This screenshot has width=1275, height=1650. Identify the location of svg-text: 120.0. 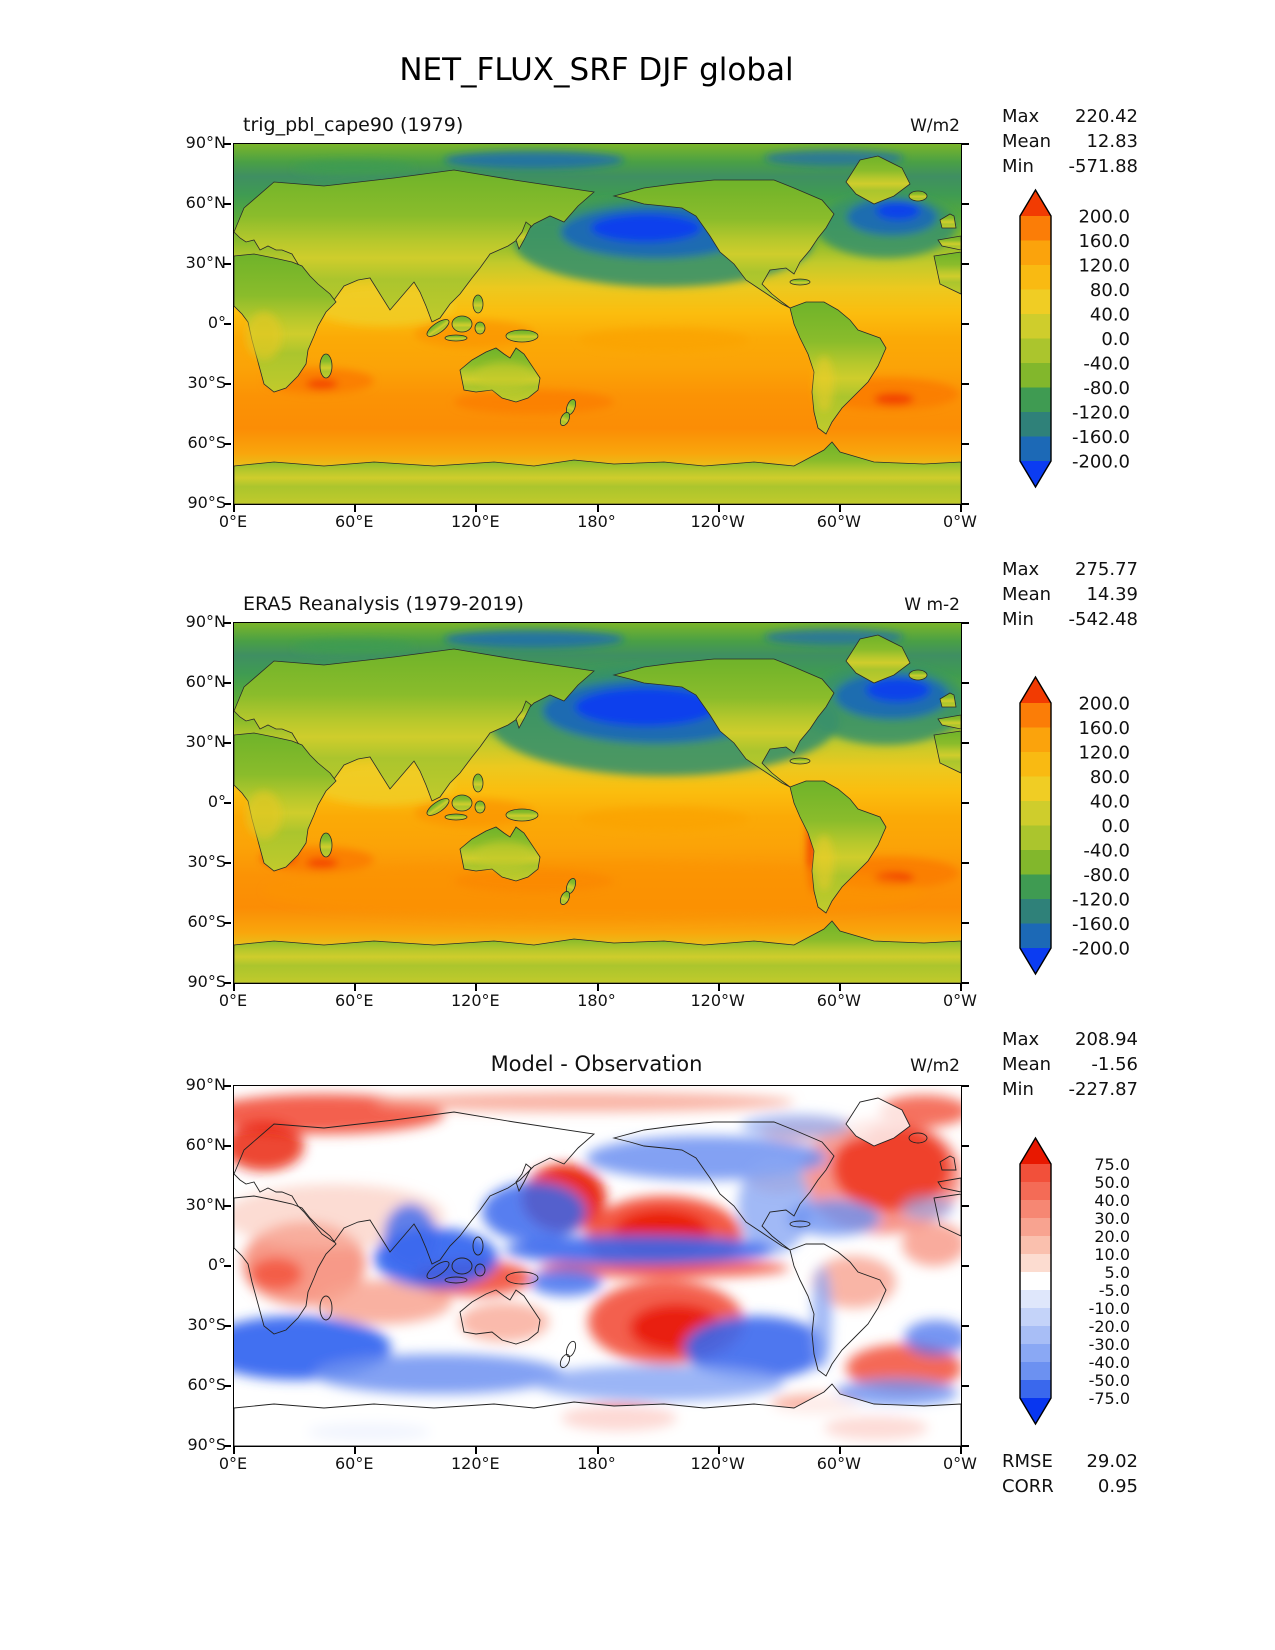
(1104, 752).